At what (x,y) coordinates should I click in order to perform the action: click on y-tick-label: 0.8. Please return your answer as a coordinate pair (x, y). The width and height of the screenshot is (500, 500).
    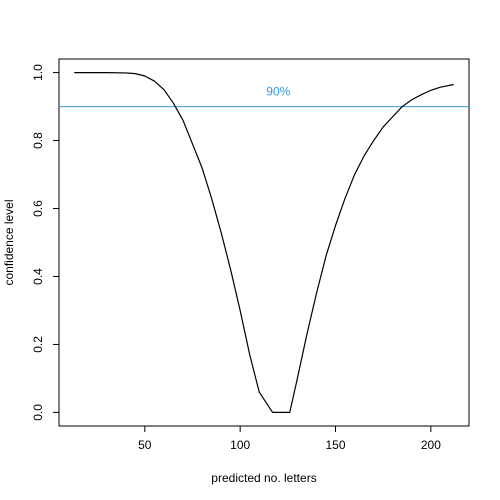
    Looking at the image, I should click on (38, 140).